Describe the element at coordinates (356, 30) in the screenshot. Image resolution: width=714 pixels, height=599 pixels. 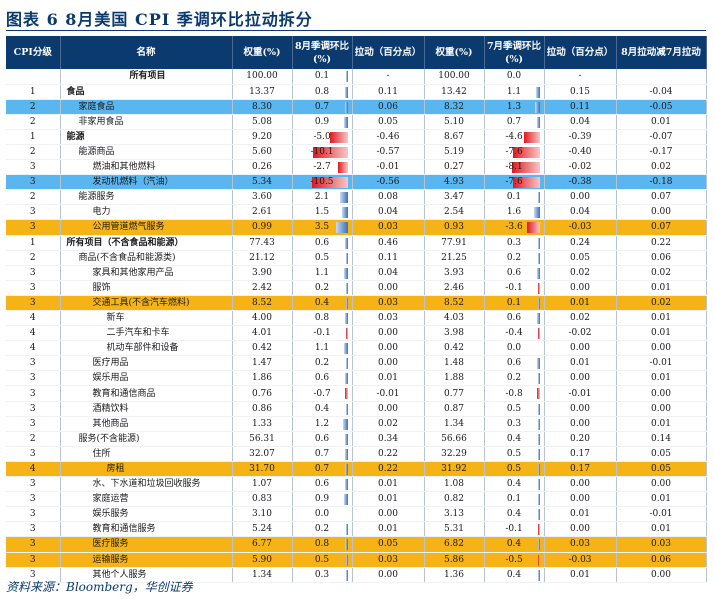
I see `title-divider` at that location.